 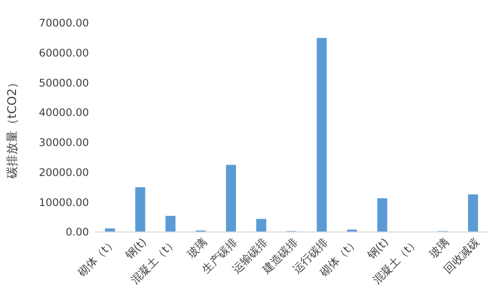 What do you see at coordinates (63, 54) in the screenshot?
I see `y-tick-label: 60000.00` at bounding box center [63, 54].